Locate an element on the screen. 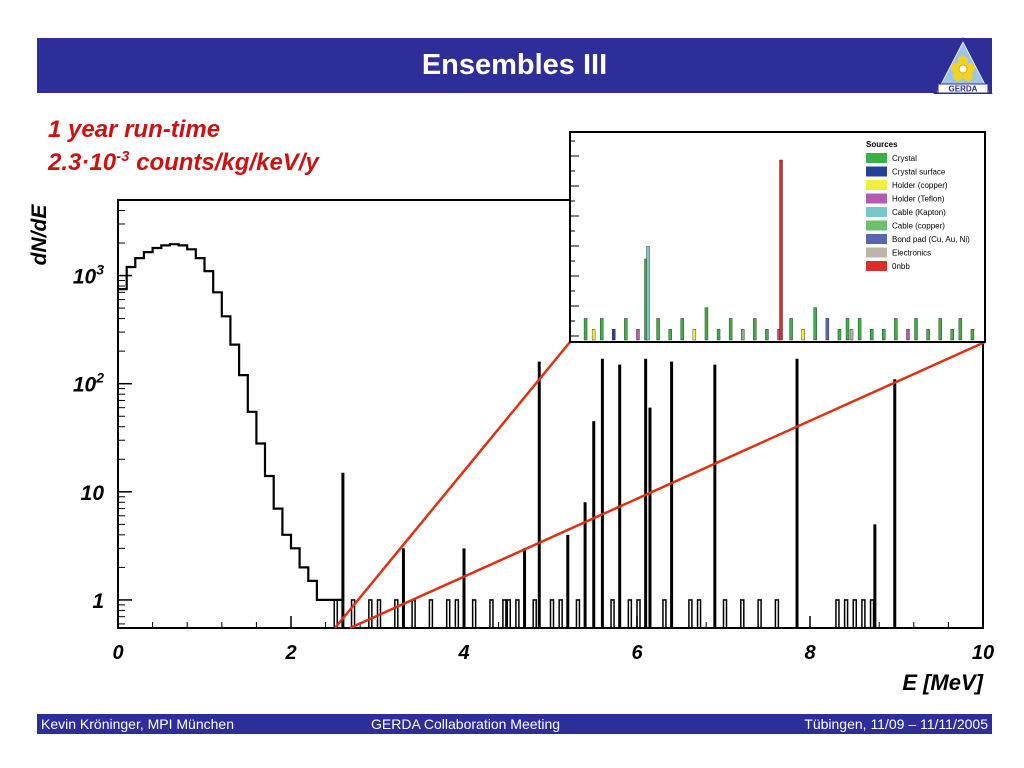  page-title: Ensembles III is located at coordinates (514, 65).